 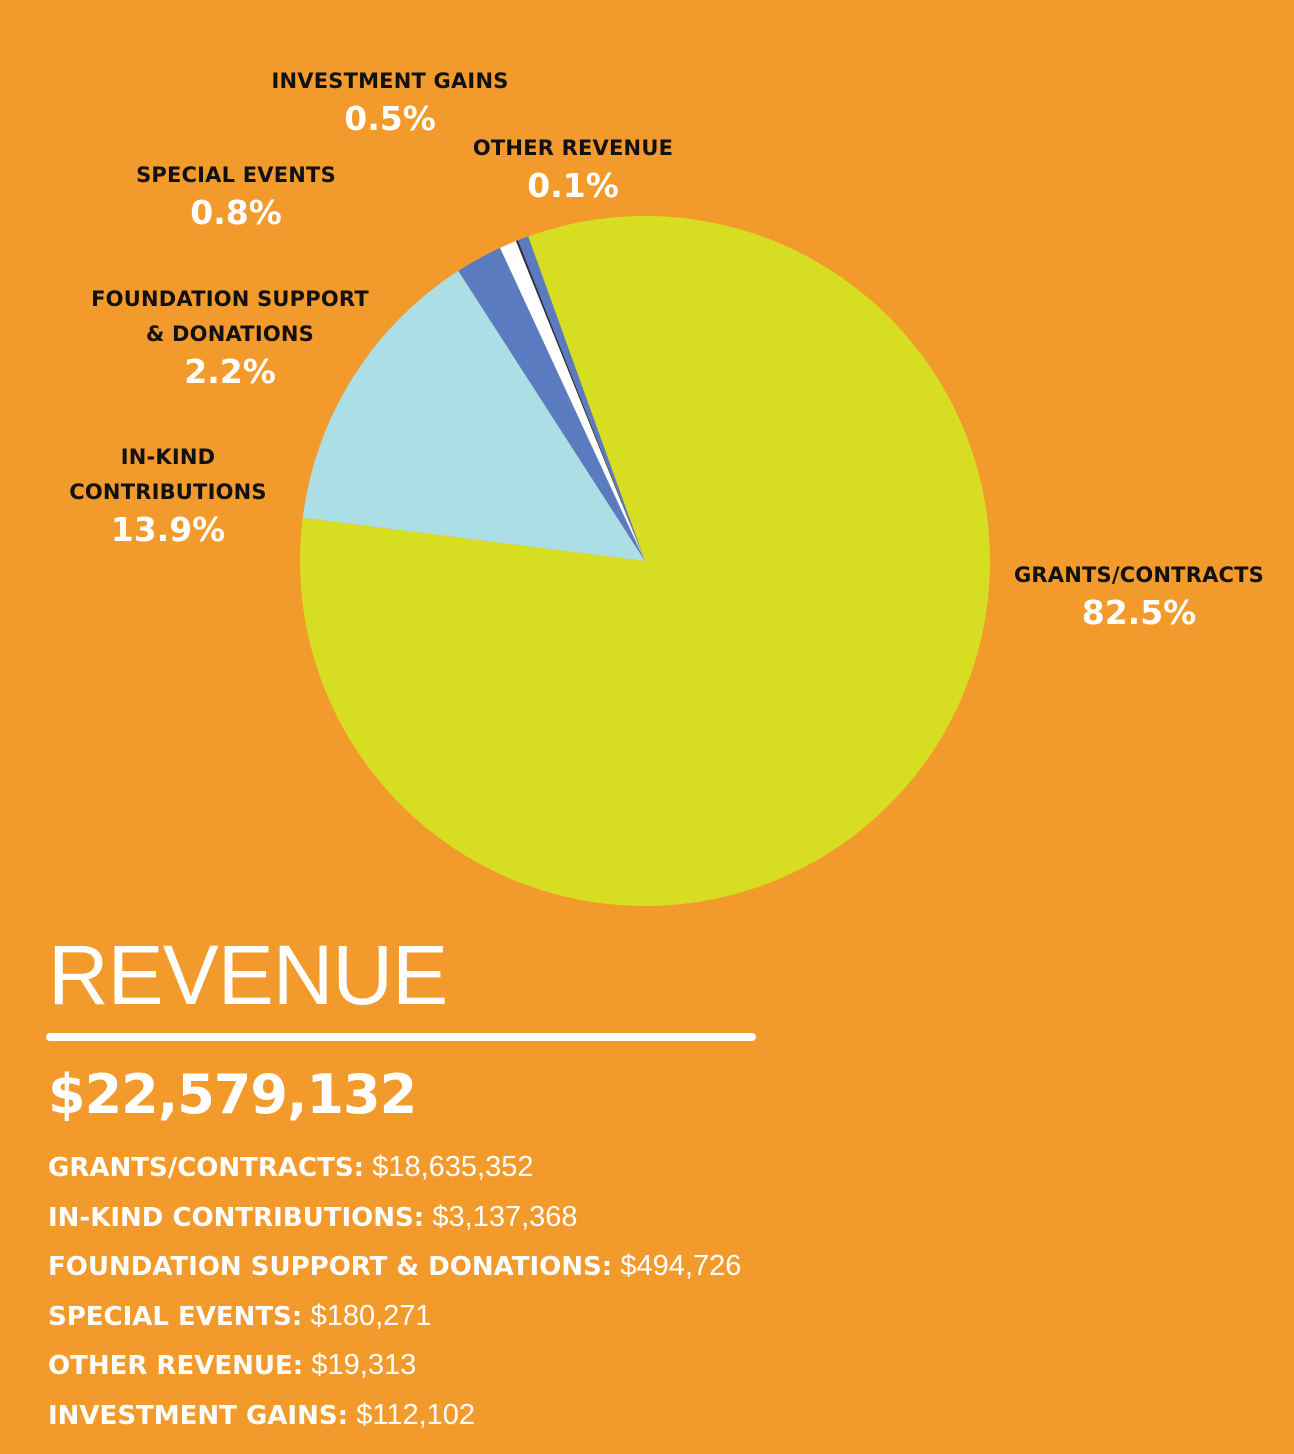 What do you see at coordinates (198, 1415) in the screenshot?
I see `item-label: INVESTMENT GAINS:` at bounding box center [198, 1415].